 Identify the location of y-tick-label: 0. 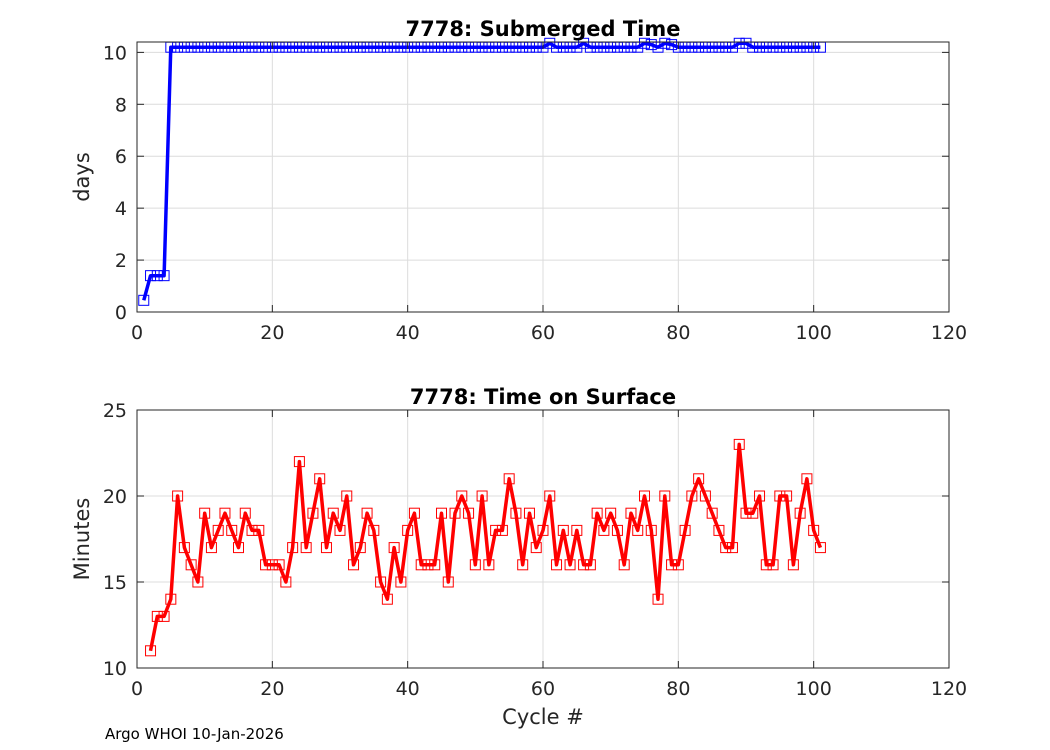
(121, 313).